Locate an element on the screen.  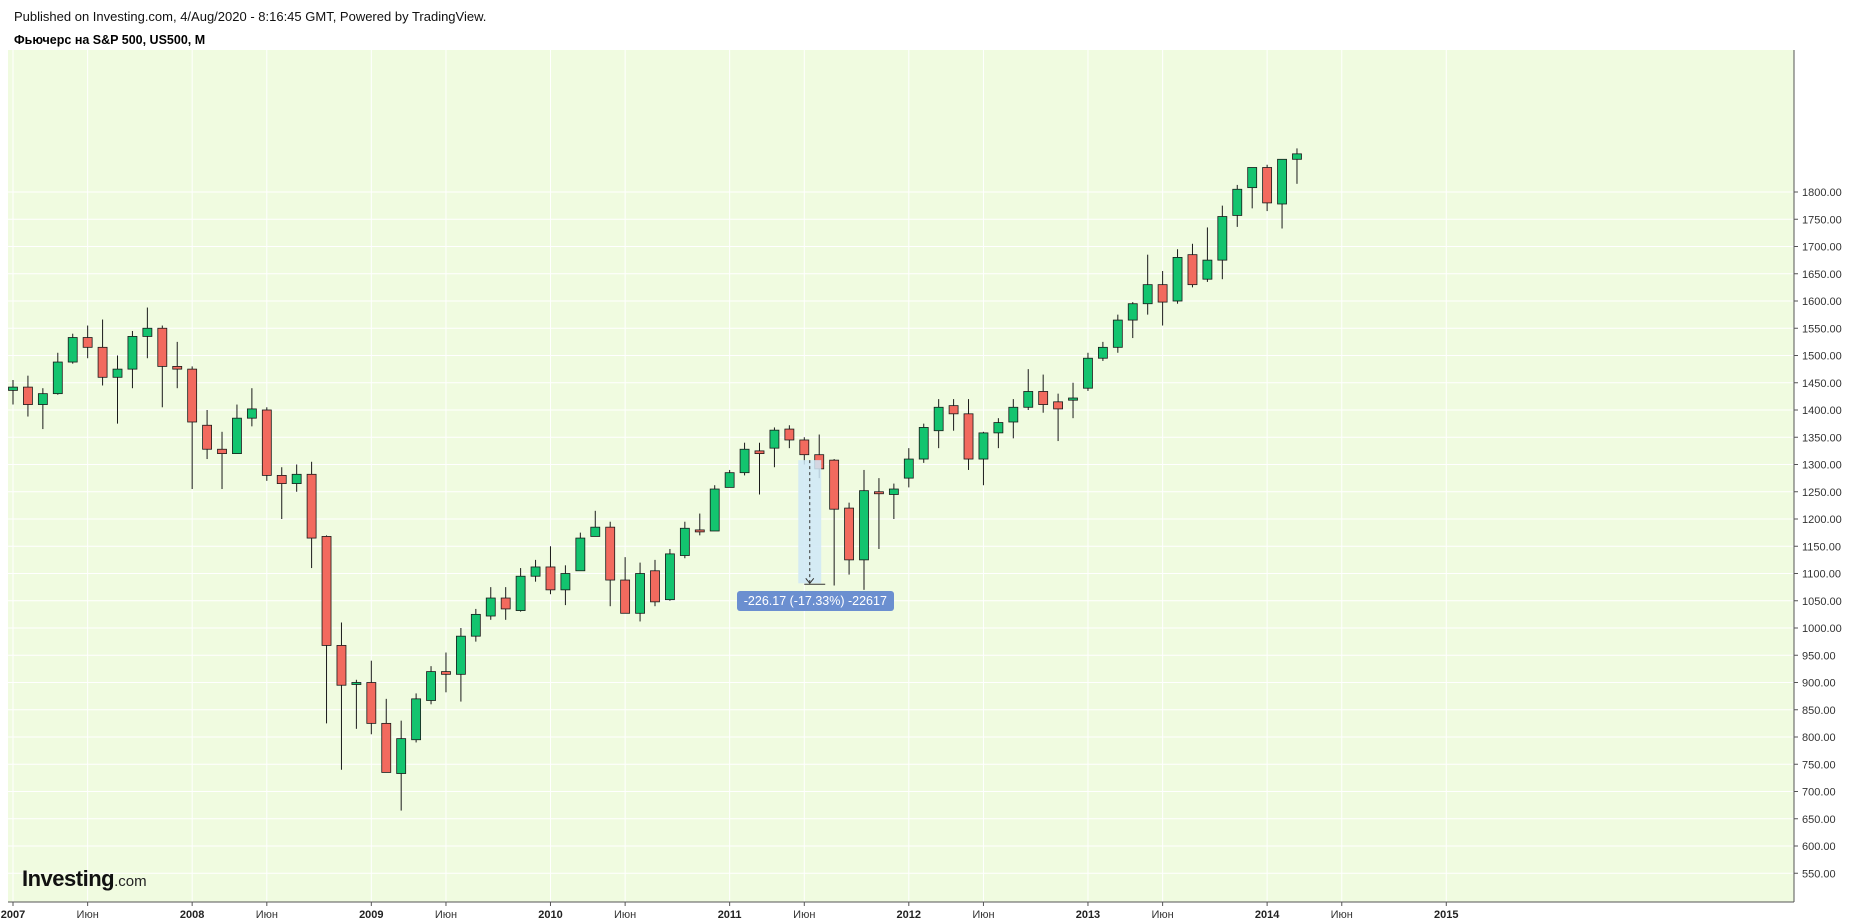
y-tick-label: 1600.00 is located at coordinates (1822, 302).